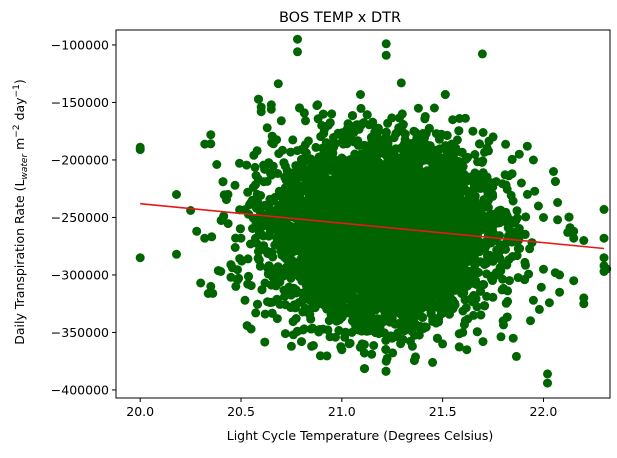  Describe the element at coordinates (340, 18) in the screenshot. I see `chart-title: BOS TEMP x DTR` at that location.